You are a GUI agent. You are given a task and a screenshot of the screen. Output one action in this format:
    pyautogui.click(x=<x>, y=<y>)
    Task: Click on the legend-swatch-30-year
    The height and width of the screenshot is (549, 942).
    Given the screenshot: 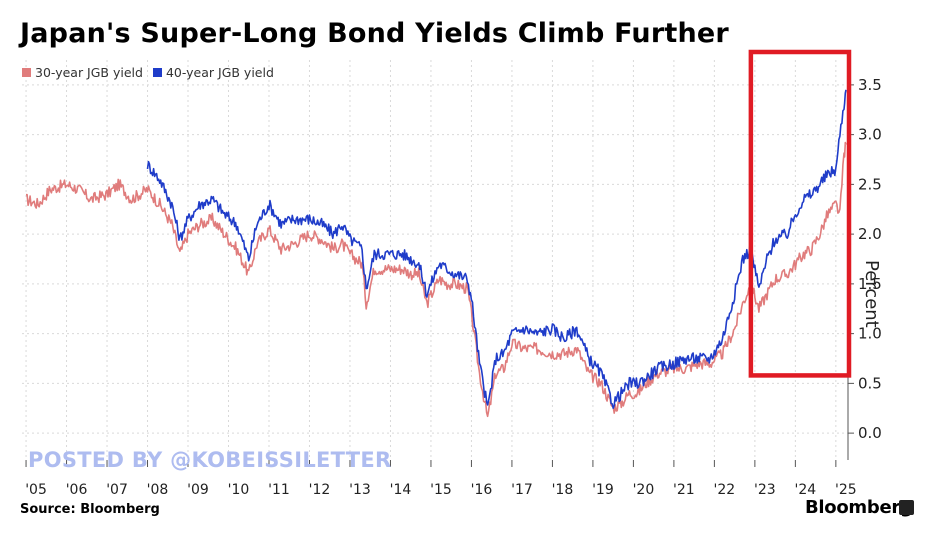 What is the action you would take?
    pyautogui.click(x=26, y=72)
    